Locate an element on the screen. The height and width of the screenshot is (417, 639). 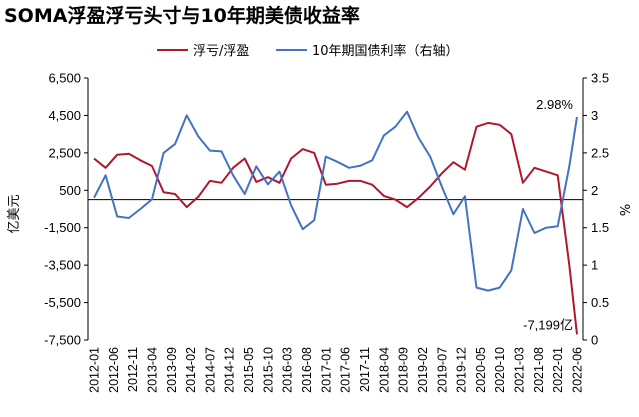
y-right-tick-label: 1.5 is located at coordinates (600, 227).